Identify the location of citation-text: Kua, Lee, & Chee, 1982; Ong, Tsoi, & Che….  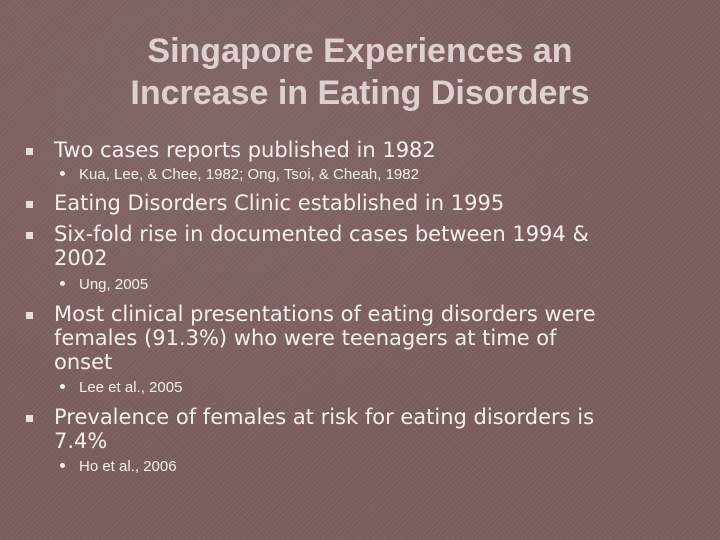
(249, 174).